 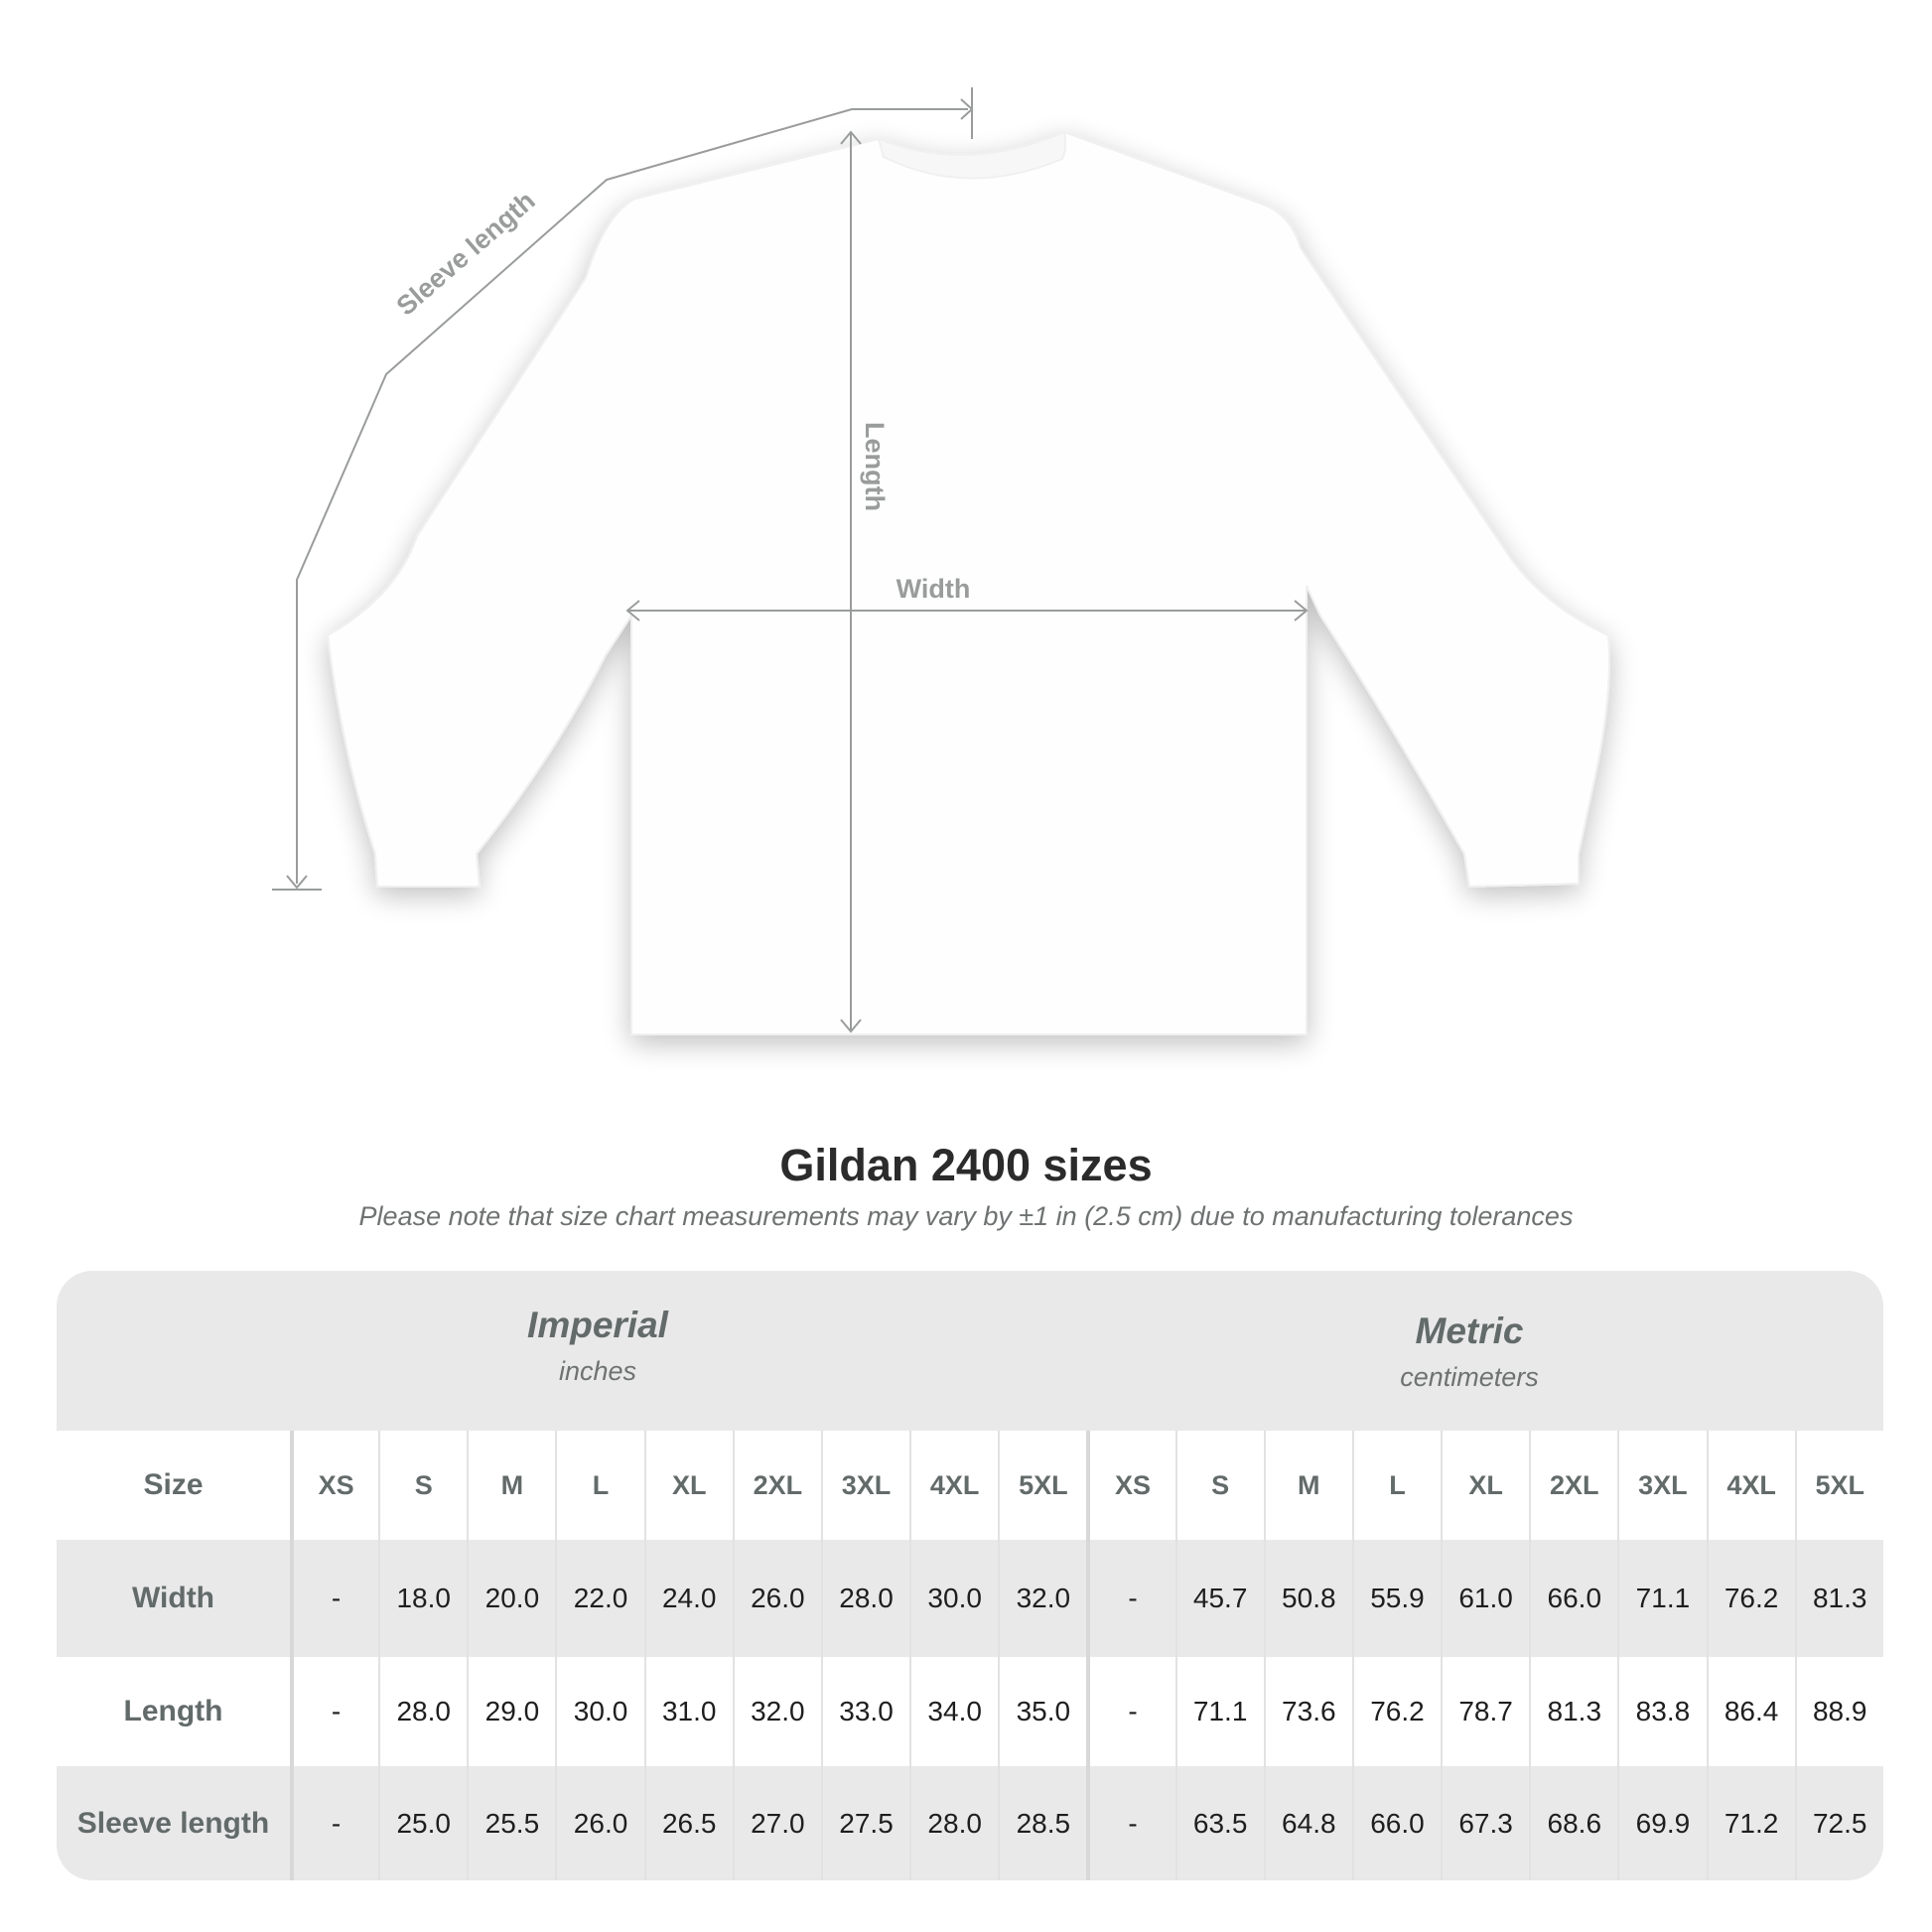 What do you see at coordinates (688, 1599) in the screenshot?
I see `imperial-value-cell: 24.0` at bounding box center [688, 1599].